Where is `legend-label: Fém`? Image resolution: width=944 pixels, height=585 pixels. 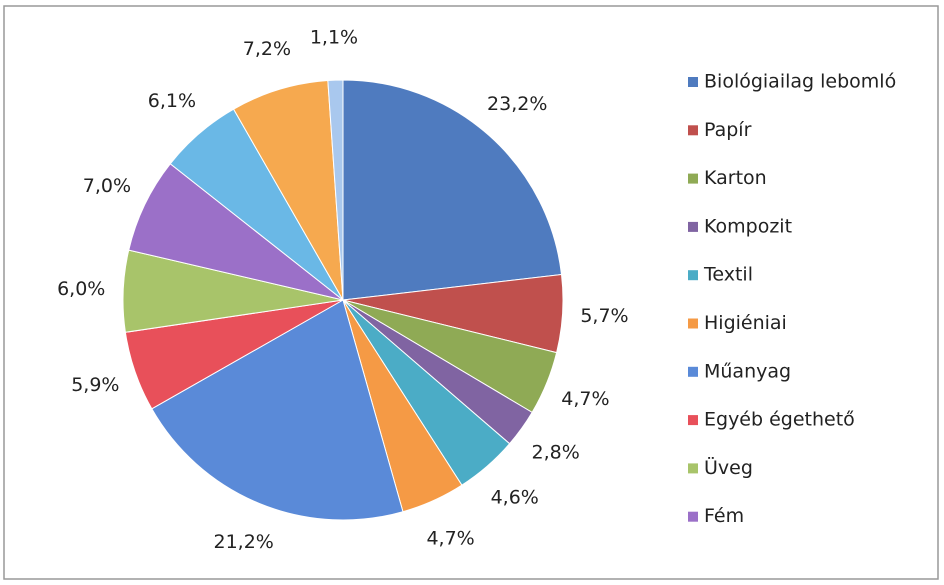 legend-label: Fém is located at coordinates (724, 516).